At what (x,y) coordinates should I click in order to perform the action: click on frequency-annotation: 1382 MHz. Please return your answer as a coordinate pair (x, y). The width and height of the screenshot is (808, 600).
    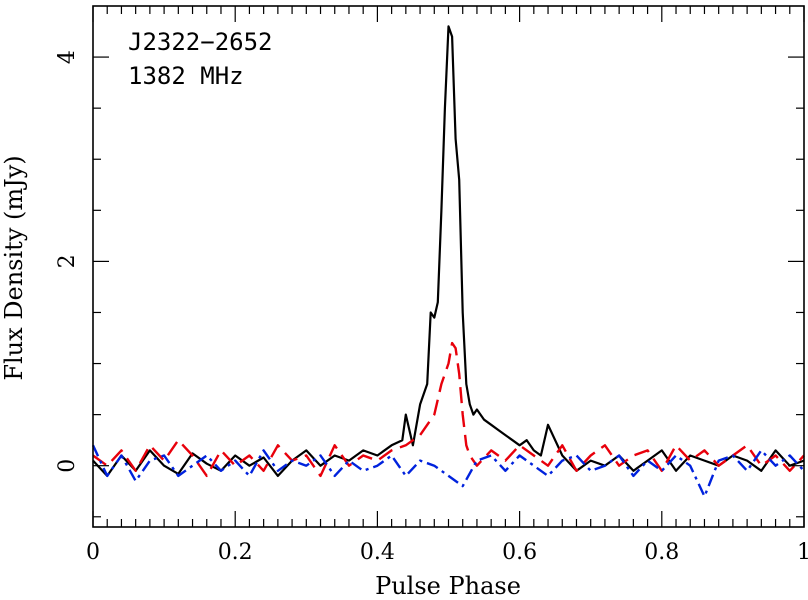
    Looking at the image, I should click on (186, 76).